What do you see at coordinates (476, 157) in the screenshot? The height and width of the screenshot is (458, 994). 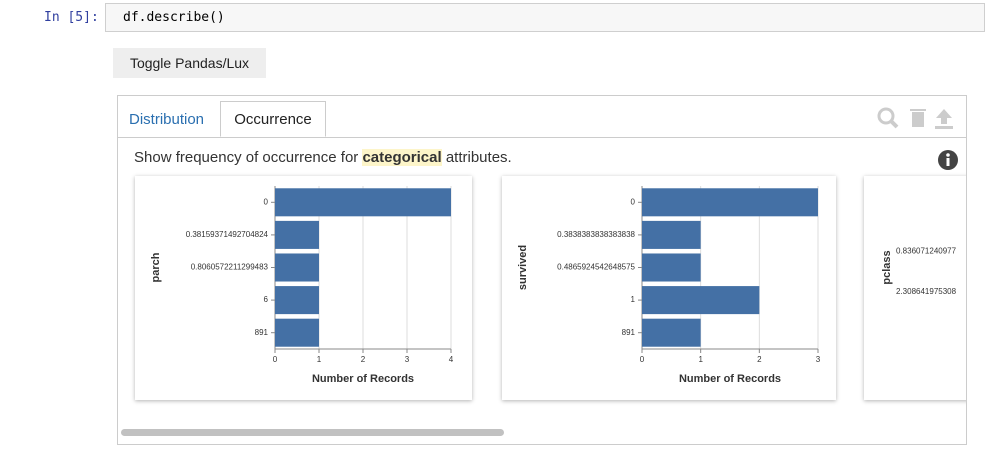 I see `description-text: attributes.` at bounding box center [476, 157].